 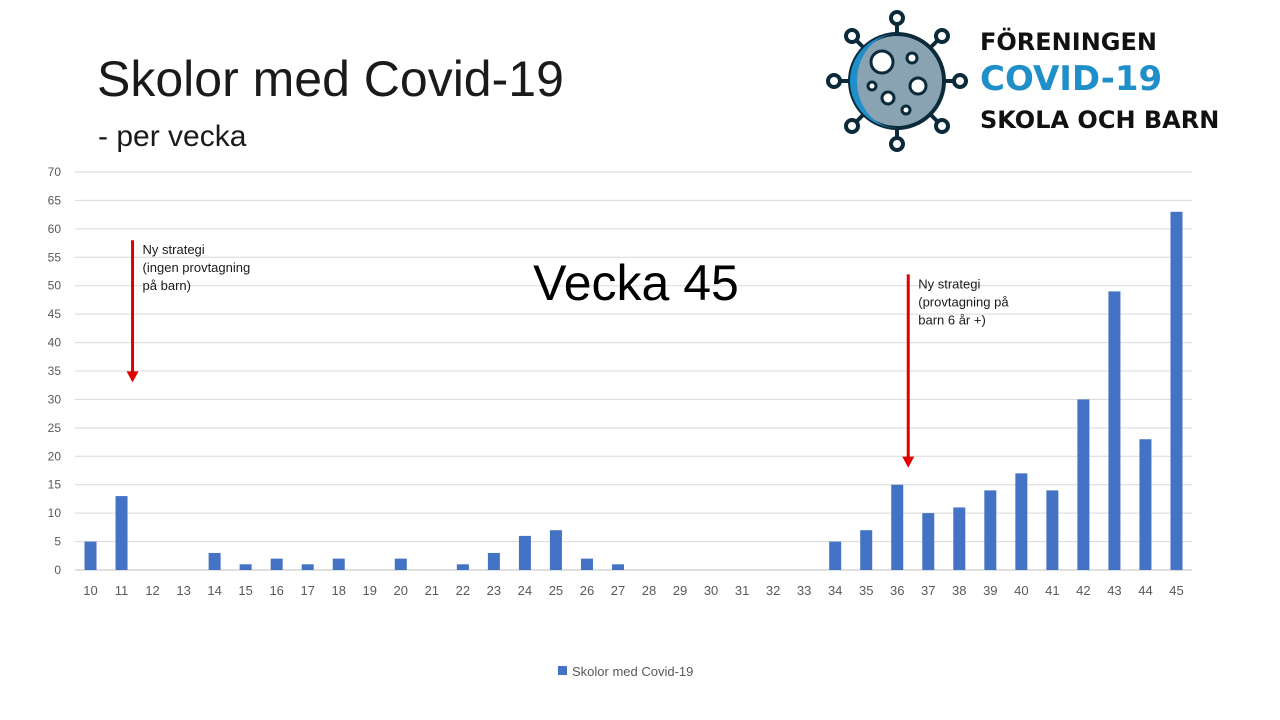 What do you see at coordinates (959, 590) in the screenshot?
I see `x-tick-label: 38` at bounding box center [959, 590].